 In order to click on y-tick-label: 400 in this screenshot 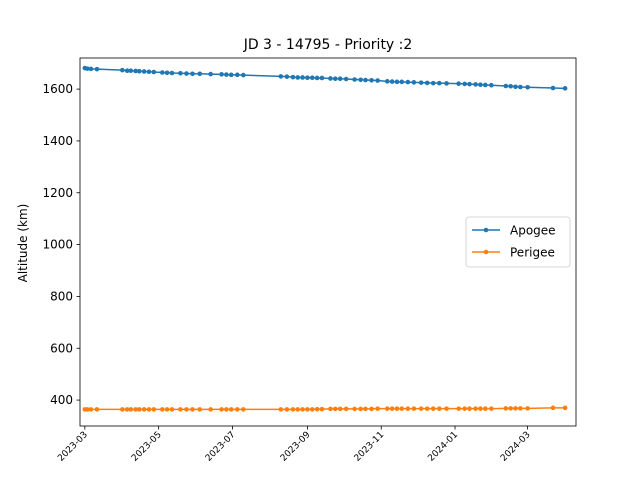, I will do `click(61, 400)`.